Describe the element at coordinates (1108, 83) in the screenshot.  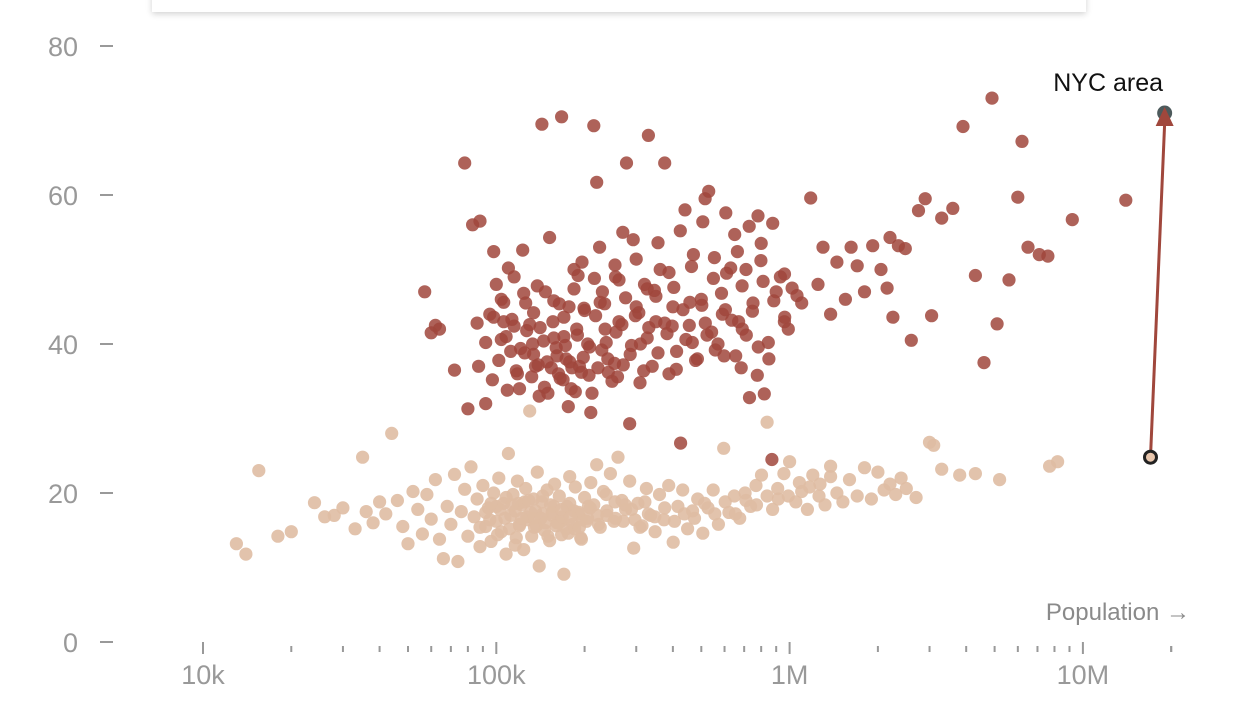
I see `nyc-annotation-label: NYC area` at that location.